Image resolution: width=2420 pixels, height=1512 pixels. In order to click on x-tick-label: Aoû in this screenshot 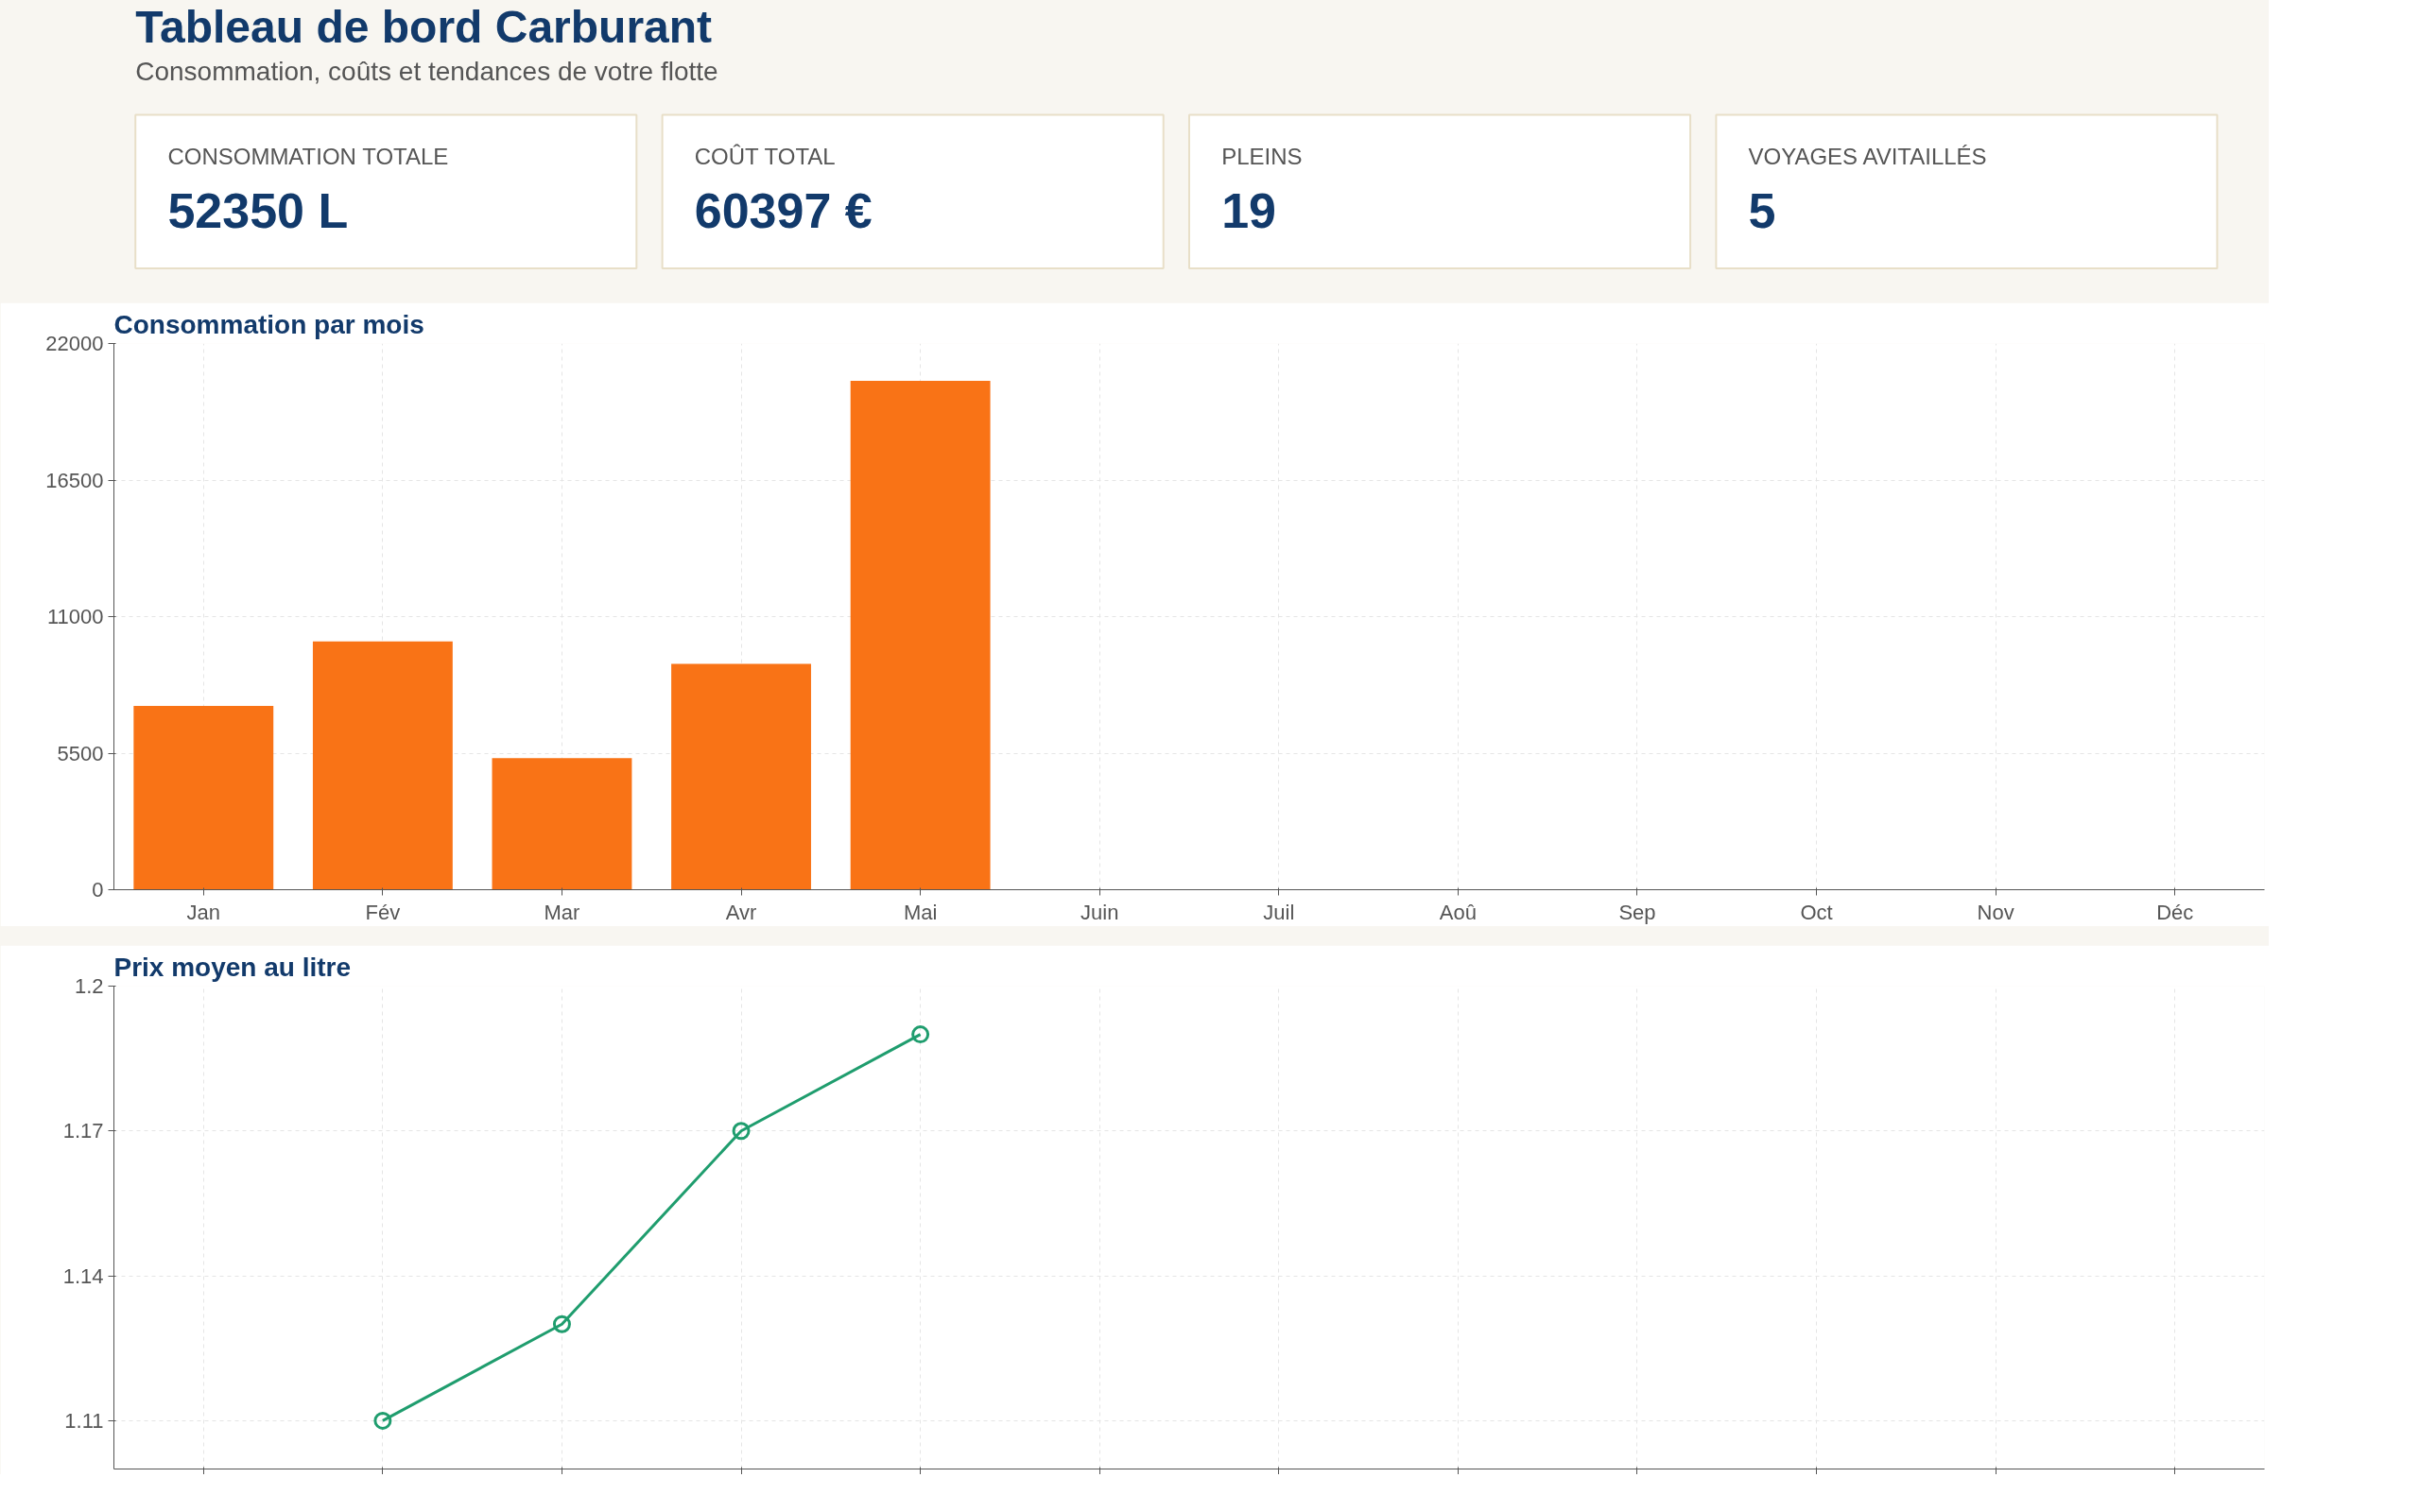, I will do `click(1458, 912)`.